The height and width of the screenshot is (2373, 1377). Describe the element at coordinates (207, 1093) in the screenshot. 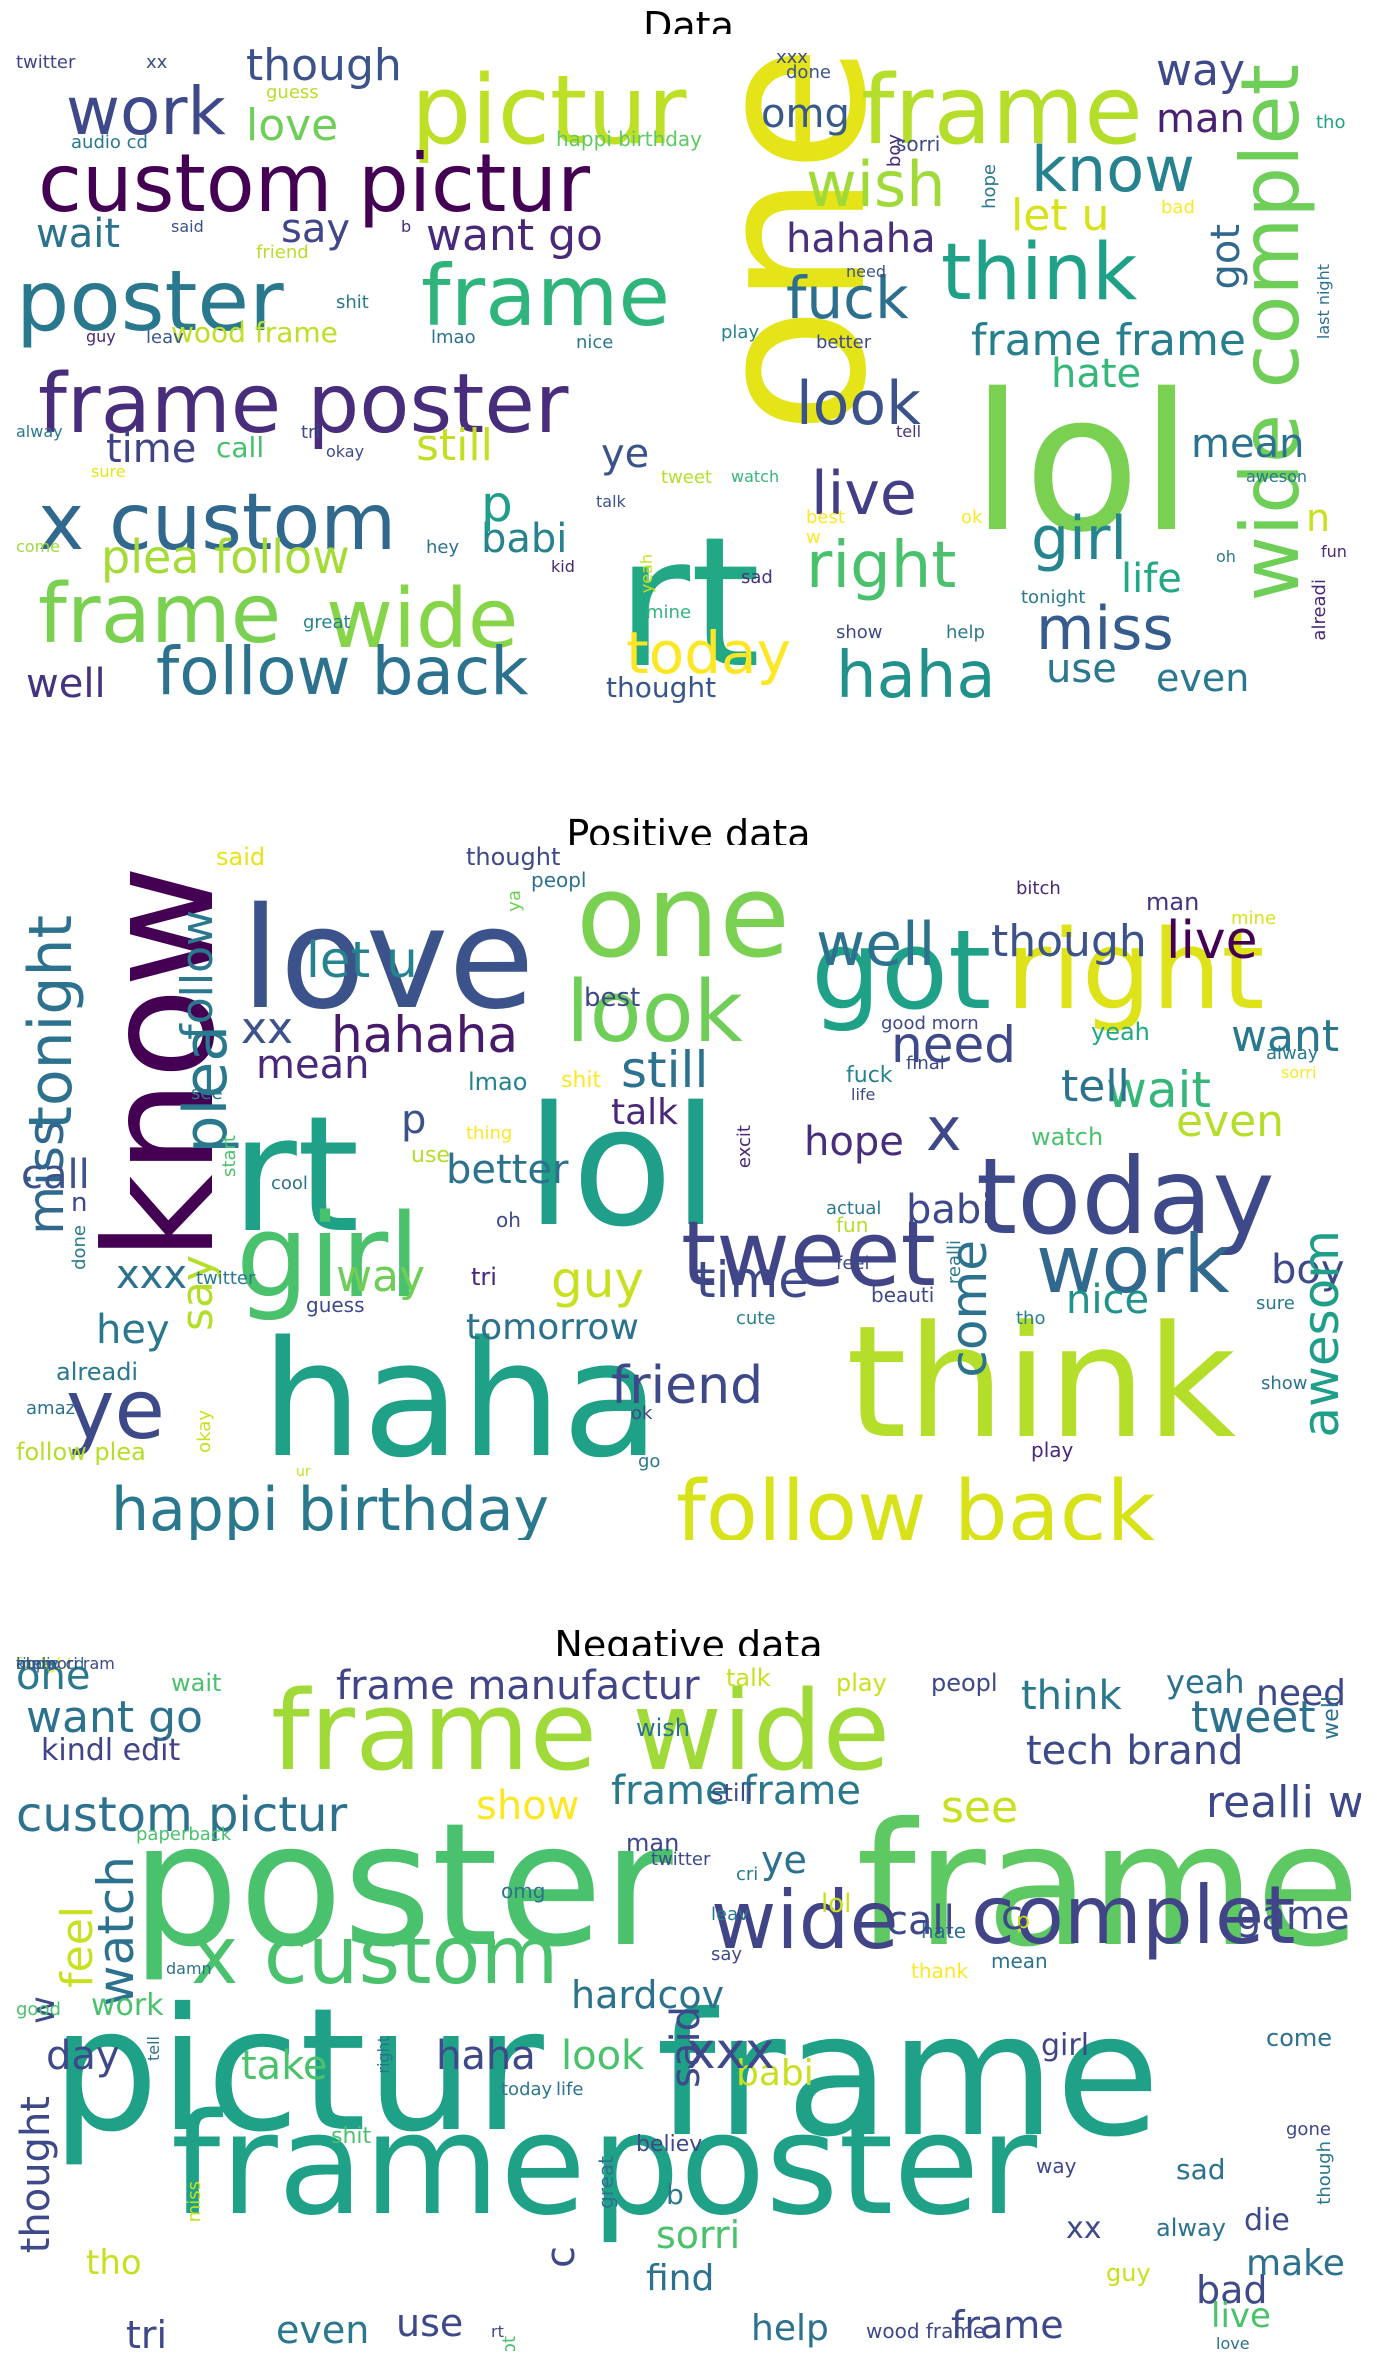

I see `cloud-word: see` at that location.